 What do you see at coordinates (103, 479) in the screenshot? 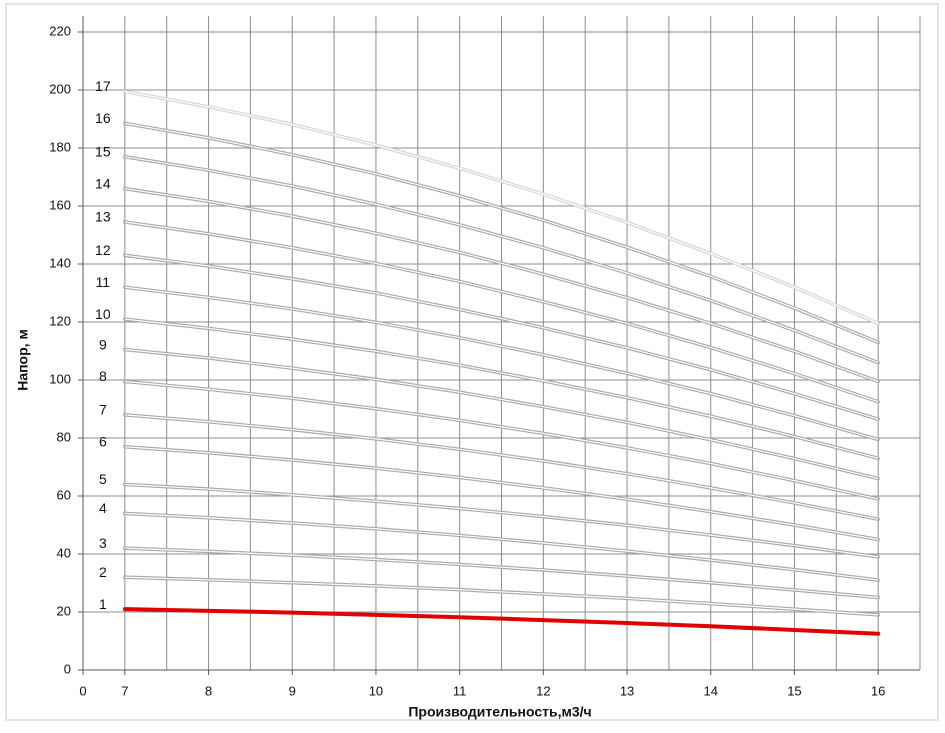
I see `series-label: 5` at bounding box center [103, 479].